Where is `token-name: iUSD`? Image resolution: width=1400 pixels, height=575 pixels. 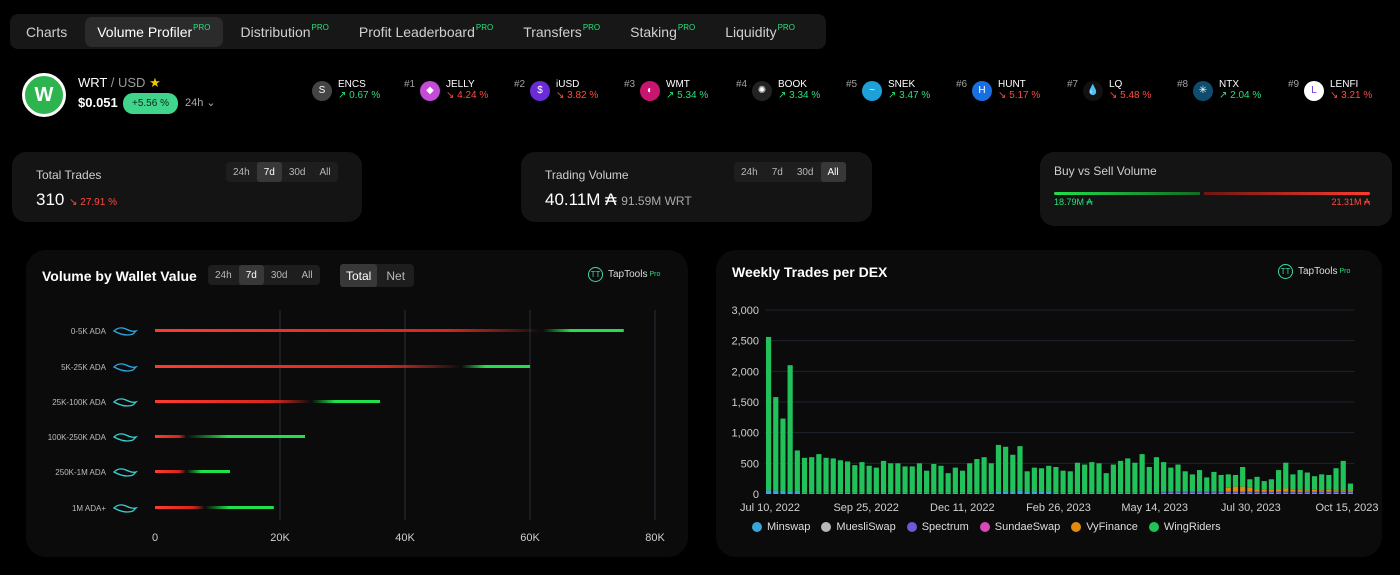 token-name: iUSD is located at coordinates (568, 84).